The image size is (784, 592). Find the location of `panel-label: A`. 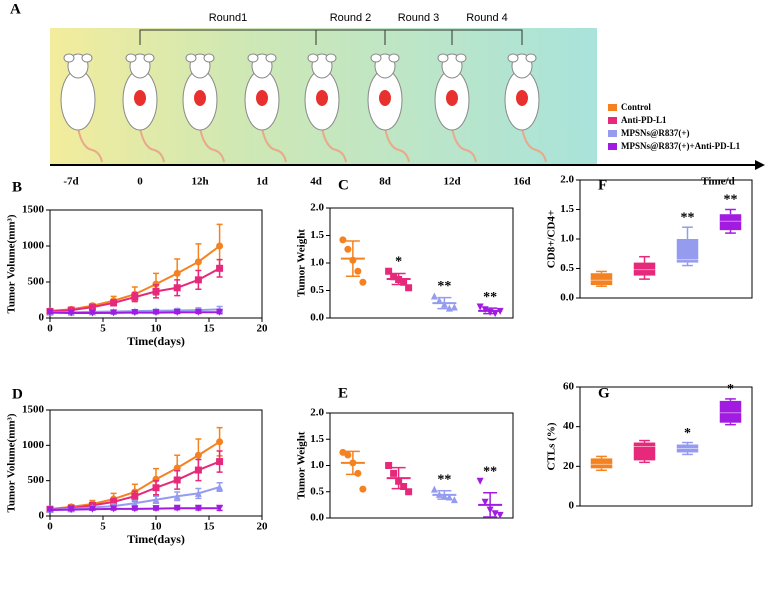

panel-label: A is located at coordinates (15, 9).